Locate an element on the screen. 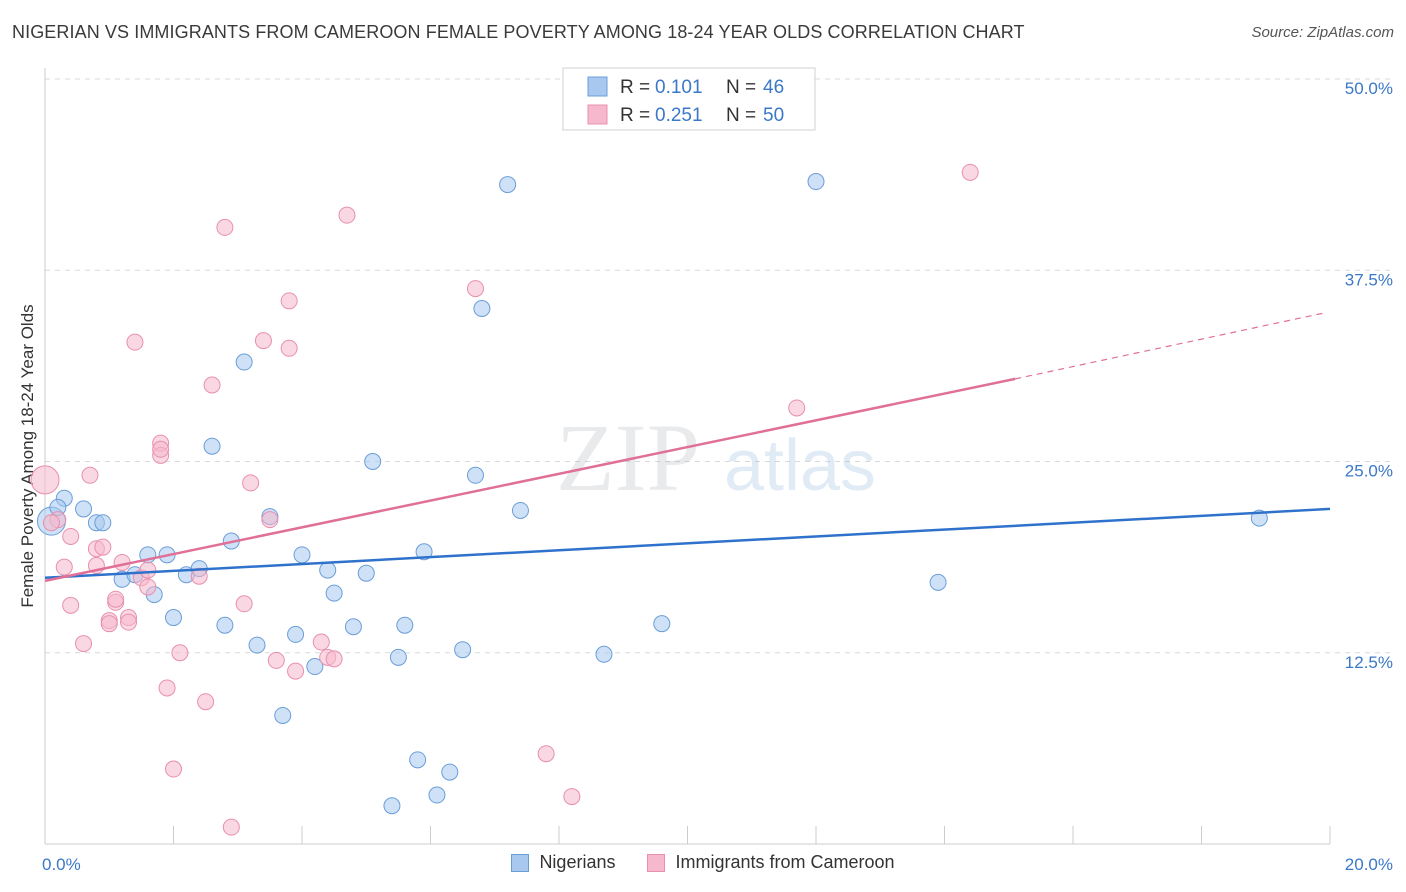 Image resolution: width=1406 pixels, height=892 pixels. legend-n-label: N = is located at coordinates (741, 87).